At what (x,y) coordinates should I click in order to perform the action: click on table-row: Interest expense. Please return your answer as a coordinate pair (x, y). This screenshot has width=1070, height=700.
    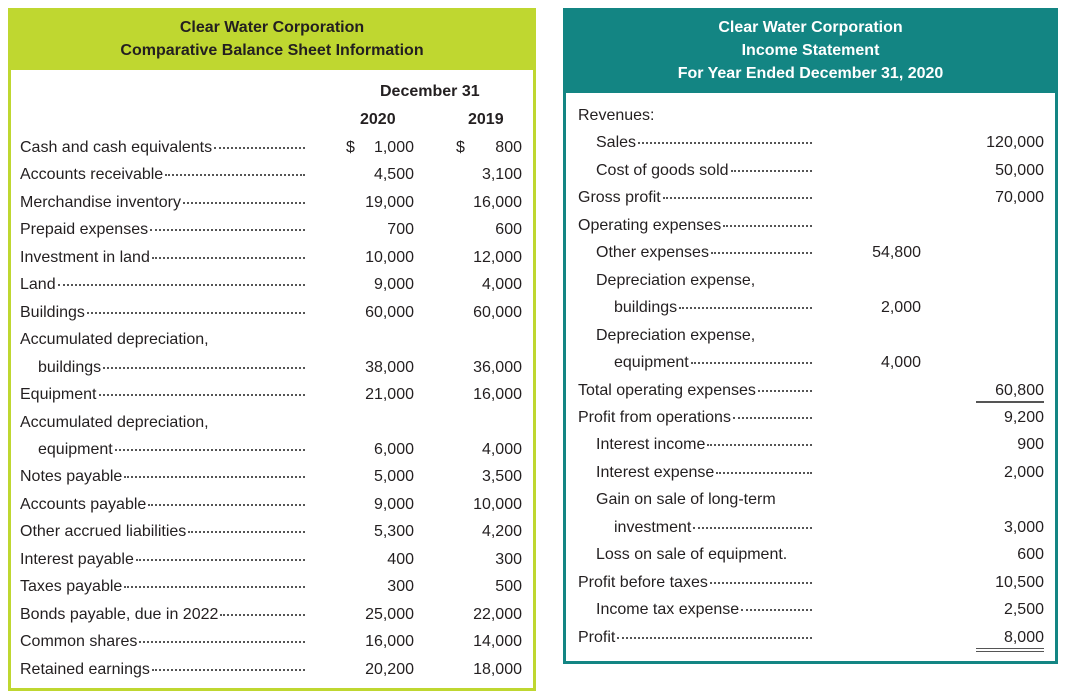
    Looking at the image, I should click on (704, 473).